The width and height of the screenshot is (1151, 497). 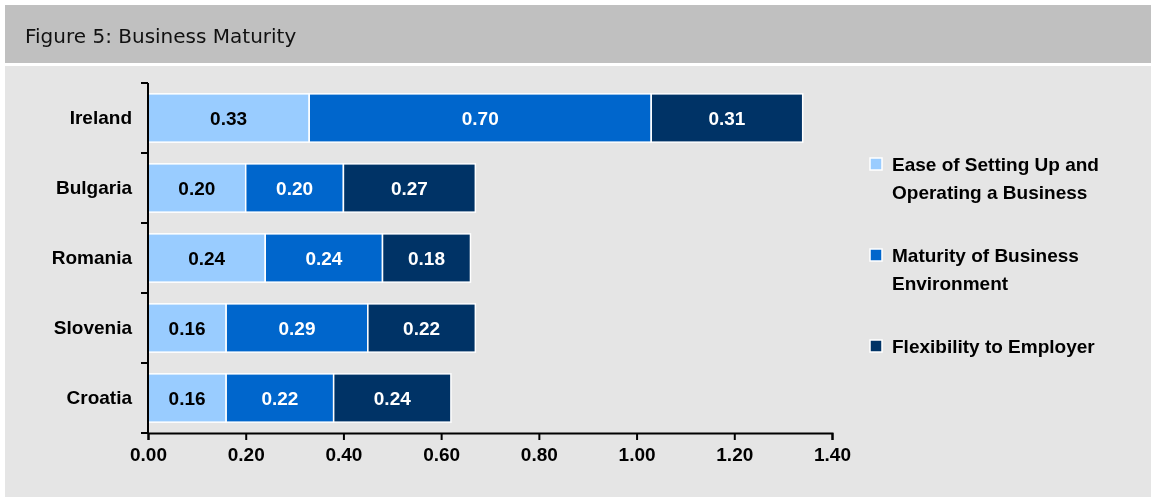 What do you see at coordinates (297, 328) in the screenshot?
I see `data-label: 0.29` at bounding box center [297, 328].